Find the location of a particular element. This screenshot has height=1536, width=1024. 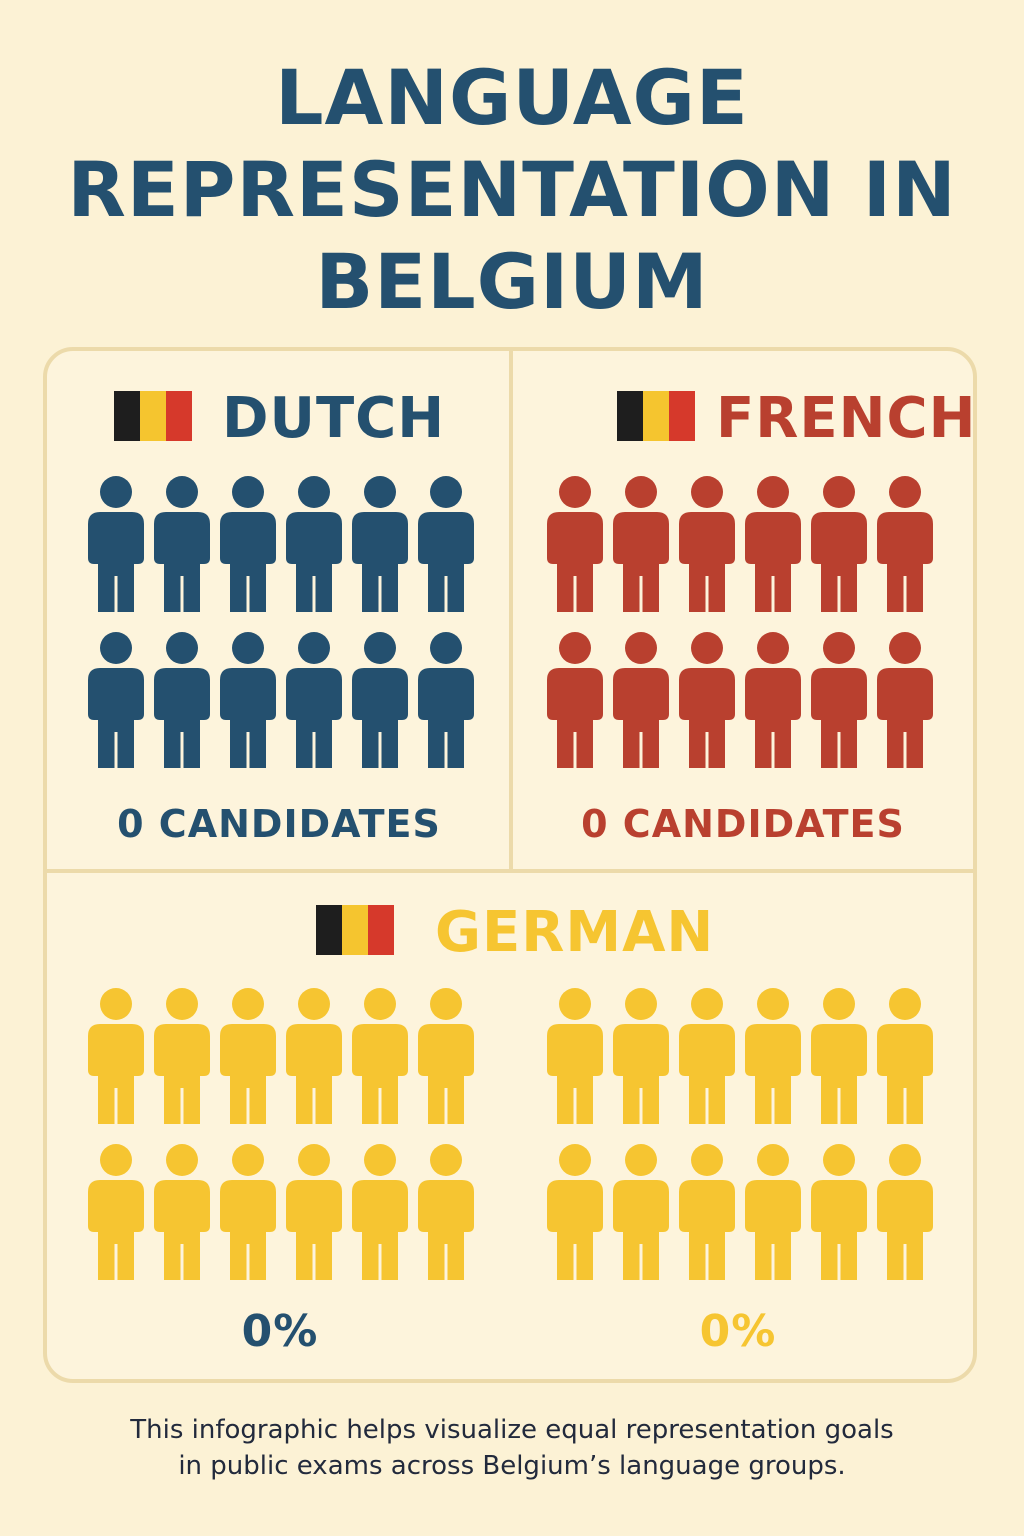

german-label: GERMAN is located at coordinates (575, 932).